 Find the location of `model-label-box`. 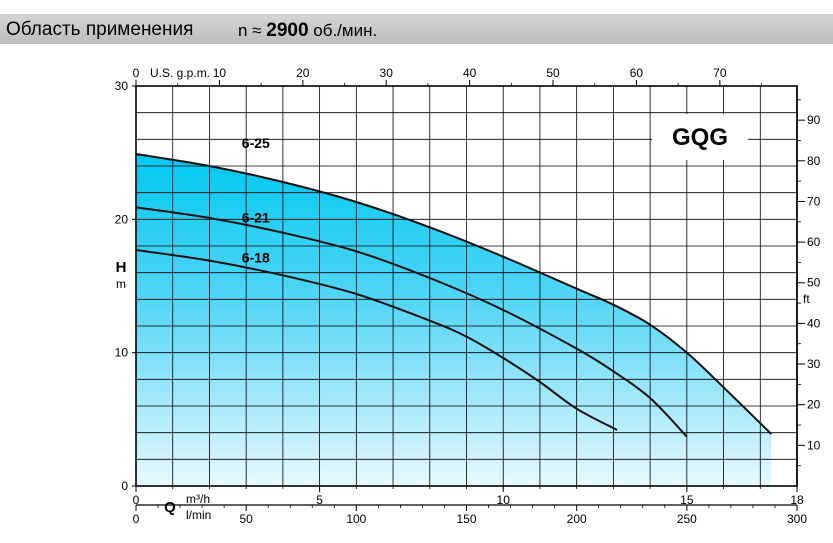

model-label-box is located at coordinates (700, 137).